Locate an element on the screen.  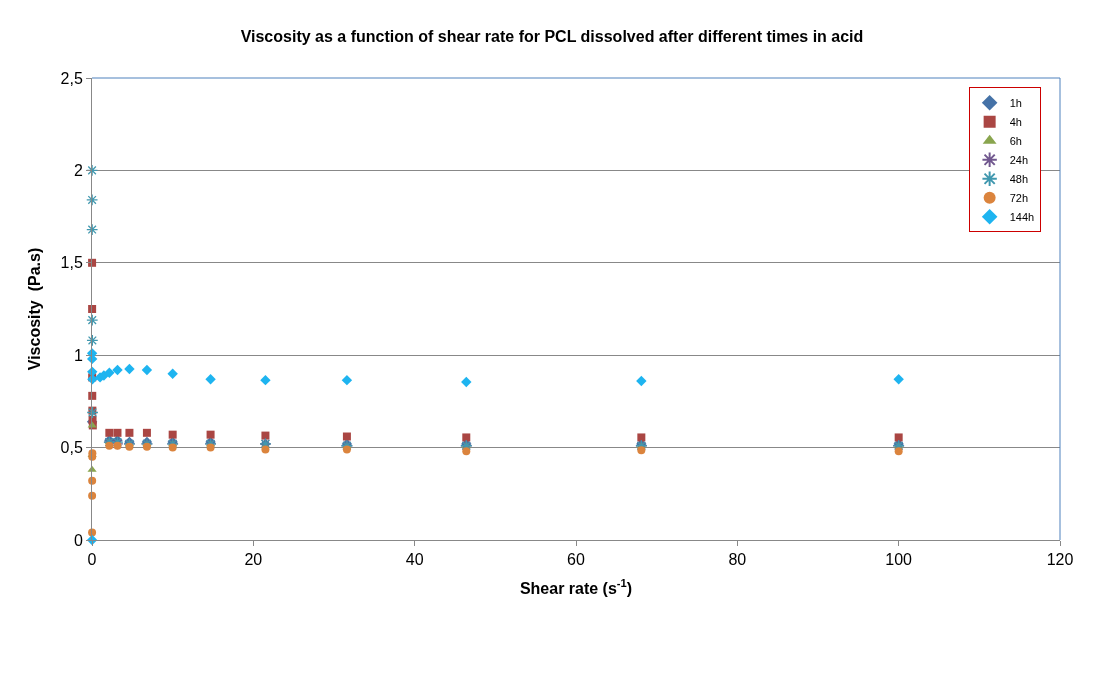
legend-label: 48h is located at coordinates (1018, 179).